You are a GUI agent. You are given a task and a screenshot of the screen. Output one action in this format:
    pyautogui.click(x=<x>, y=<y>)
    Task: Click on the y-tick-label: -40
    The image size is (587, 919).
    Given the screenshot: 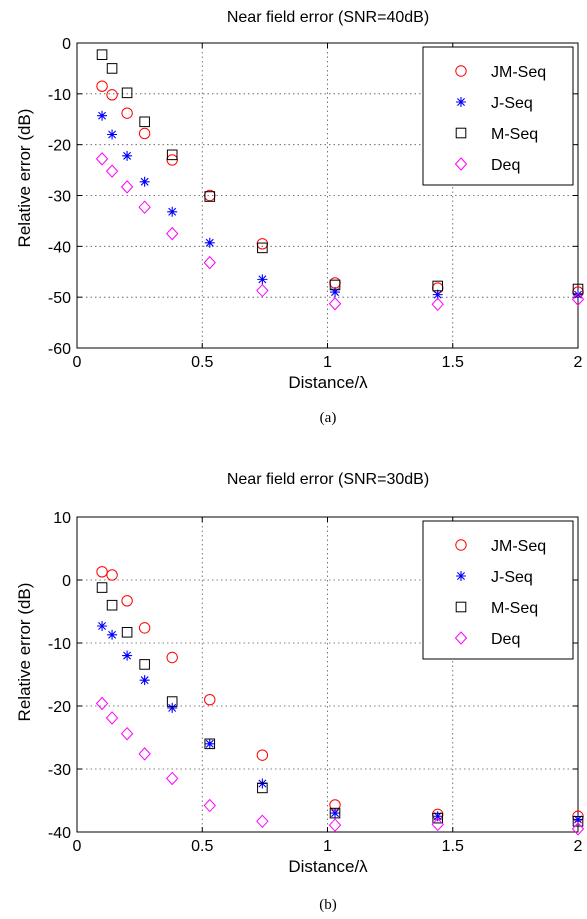 What is the action you would take?
    pyautogui.click(x=59, y=247)
    